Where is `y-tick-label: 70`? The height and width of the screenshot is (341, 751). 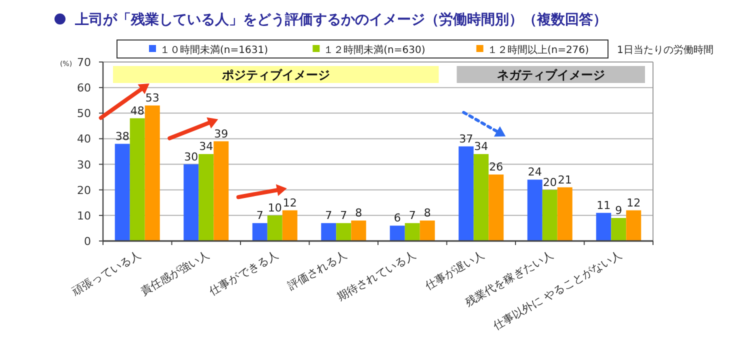 y-tick-label: 70 is located at coordinates (84, 62).